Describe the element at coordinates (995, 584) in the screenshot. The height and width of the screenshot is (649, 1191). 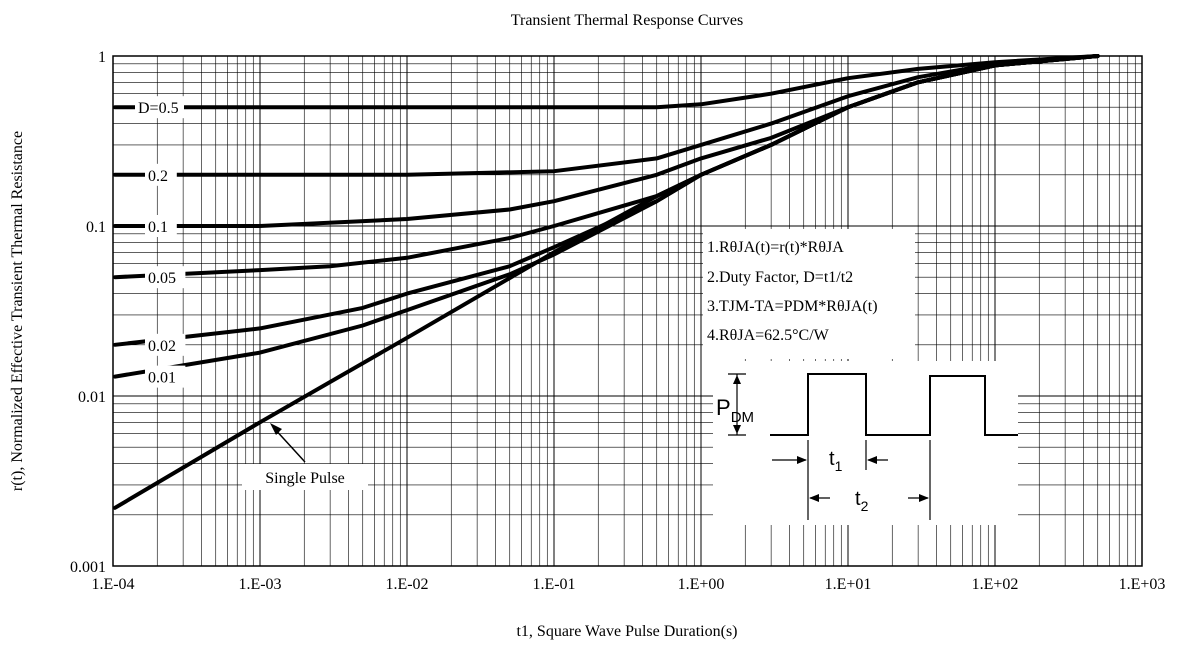
I see `x-tick-label: 1.E+02` at that location.